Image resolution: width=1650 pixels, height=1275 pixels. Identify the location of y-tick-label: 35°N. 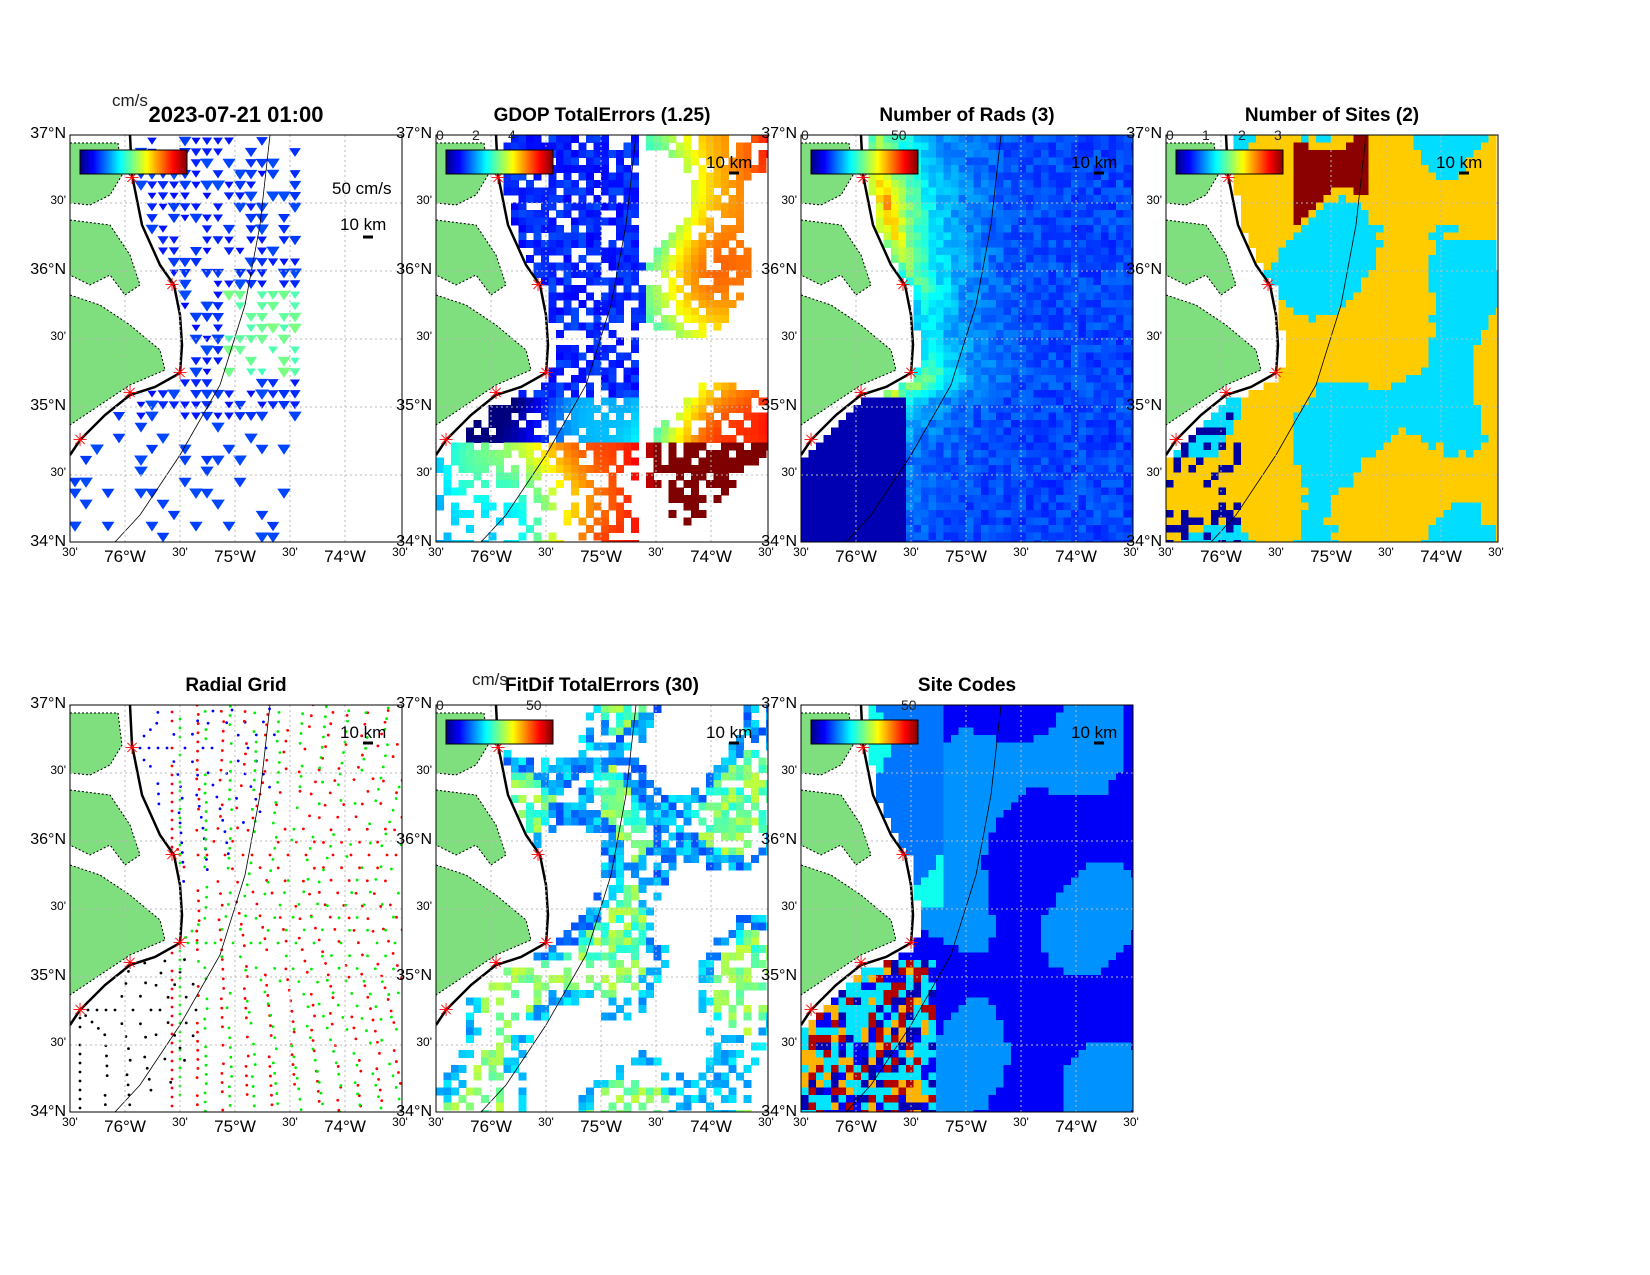
(779, 405).